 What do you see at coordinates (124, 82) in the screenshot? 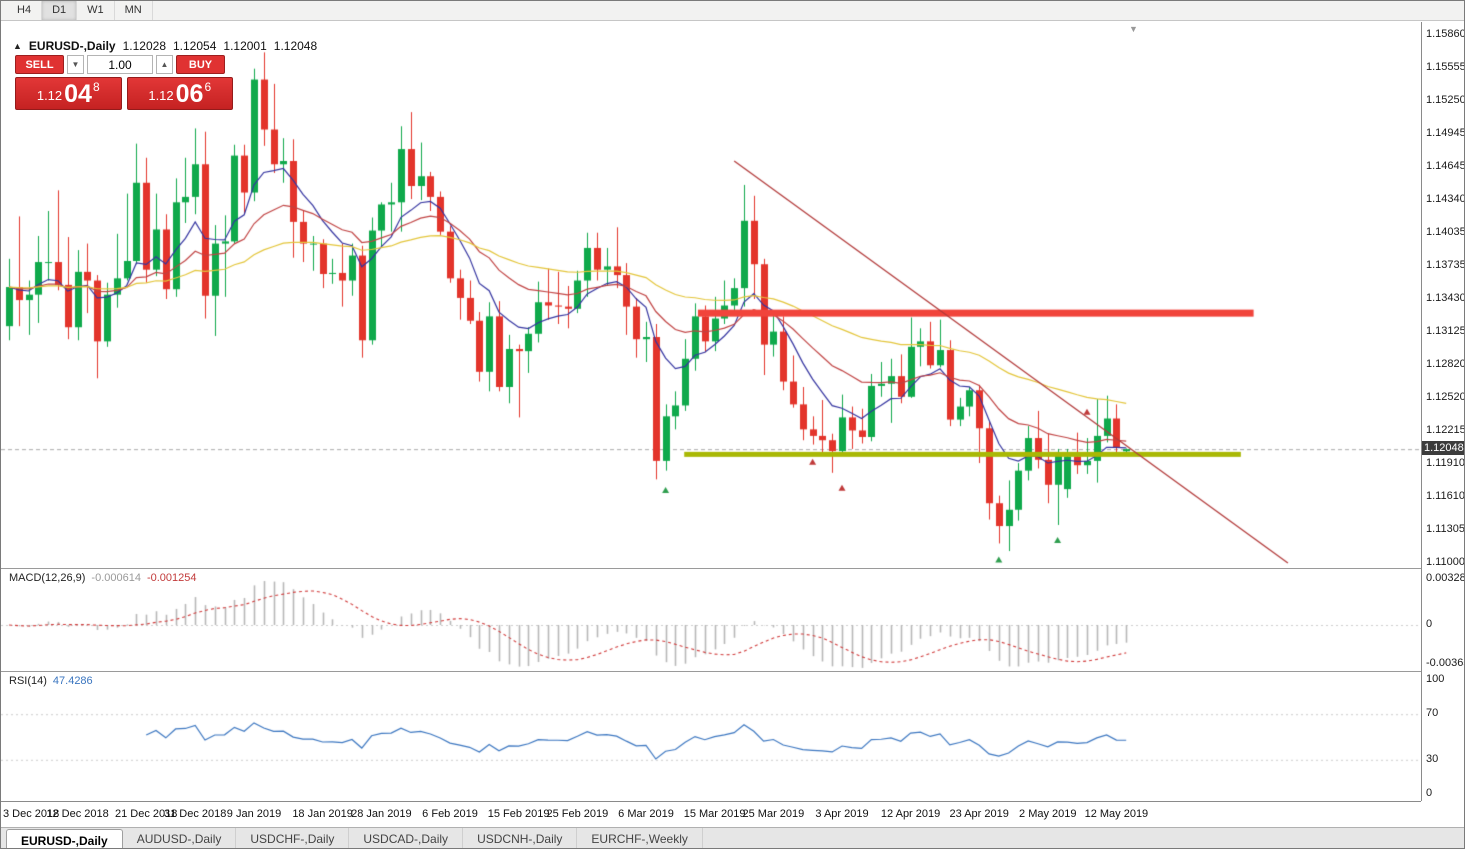
I see `one-click-trade-panel: SELL ▼ ▲ BUY 1.12 04 8 1.12 06 6` at bounding box center [124, 82].